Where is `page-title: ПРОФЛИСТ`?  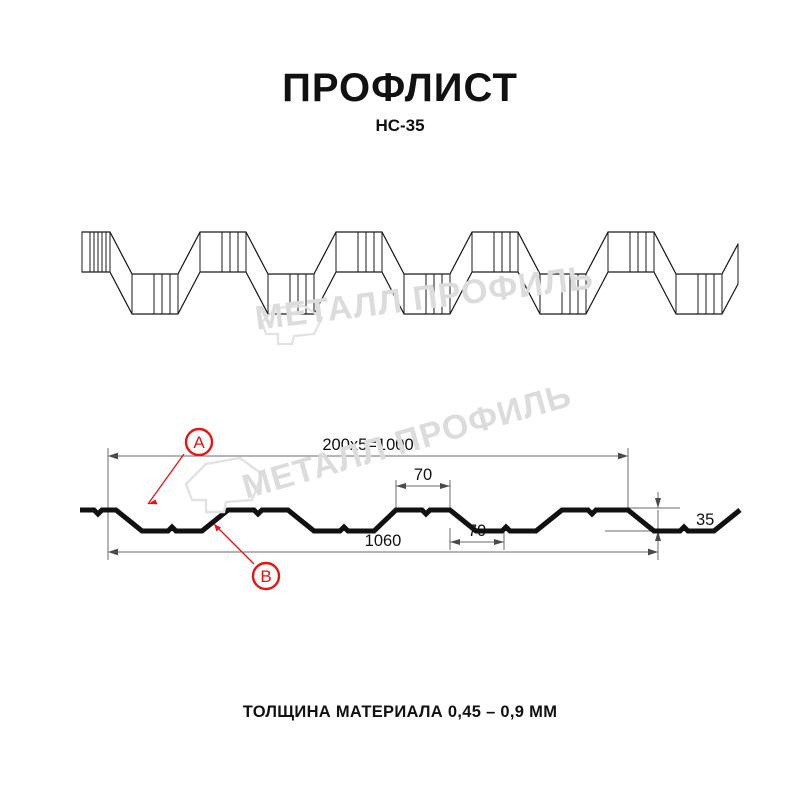 page-title: ПРОФЛИСТ is located at coordinates (400, 88).